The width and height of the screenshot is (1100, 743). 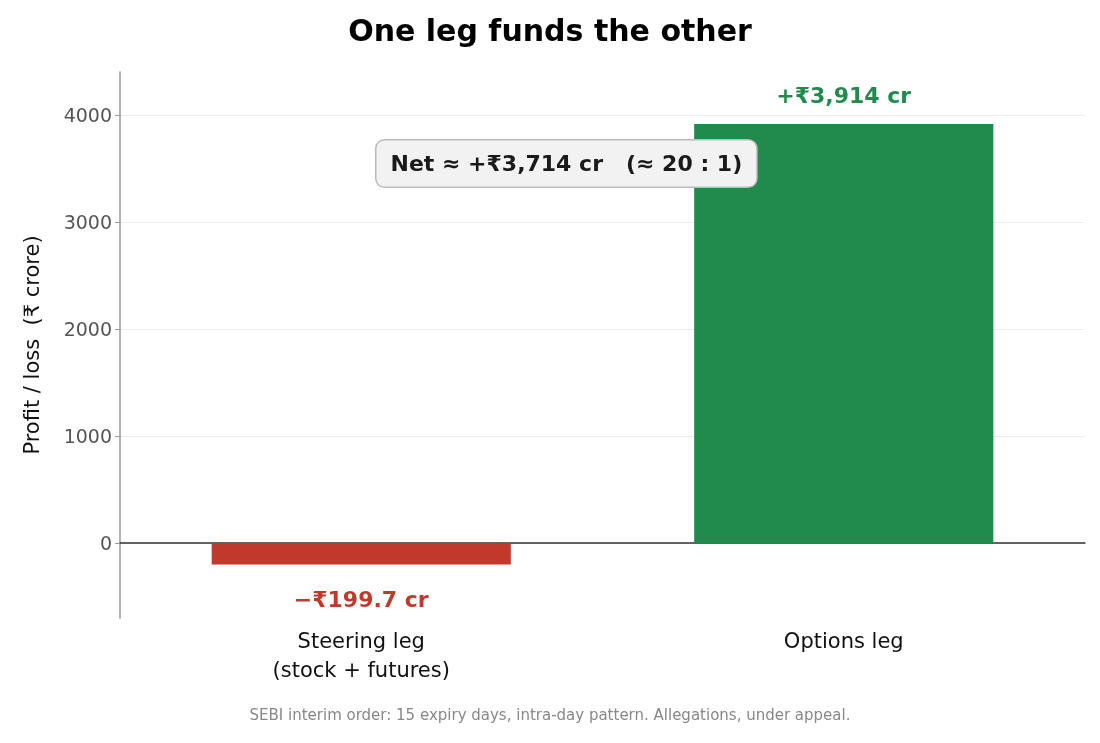 What do you see at coordinates (843, 640) in the screenshot?
I see `x-tick-label: Options leg` at bounding box center [843, 640].